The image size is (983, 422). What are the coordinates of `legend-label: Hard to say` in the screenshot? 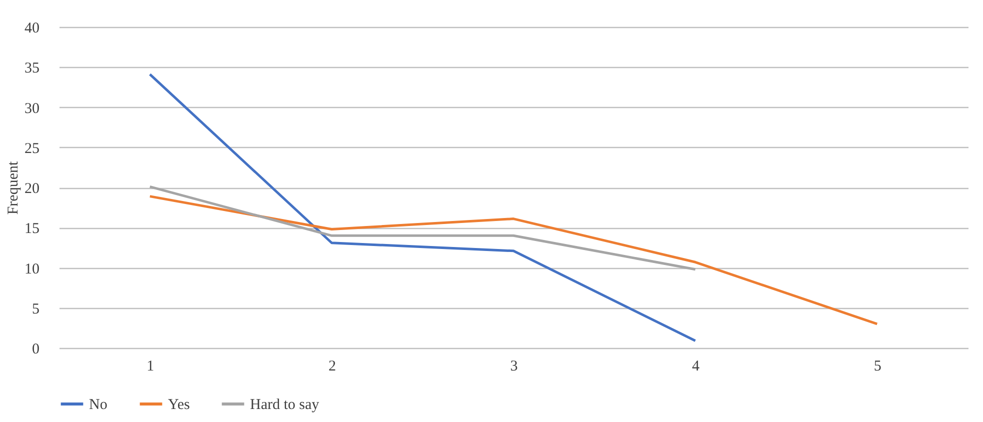 It's located at (285, 405).